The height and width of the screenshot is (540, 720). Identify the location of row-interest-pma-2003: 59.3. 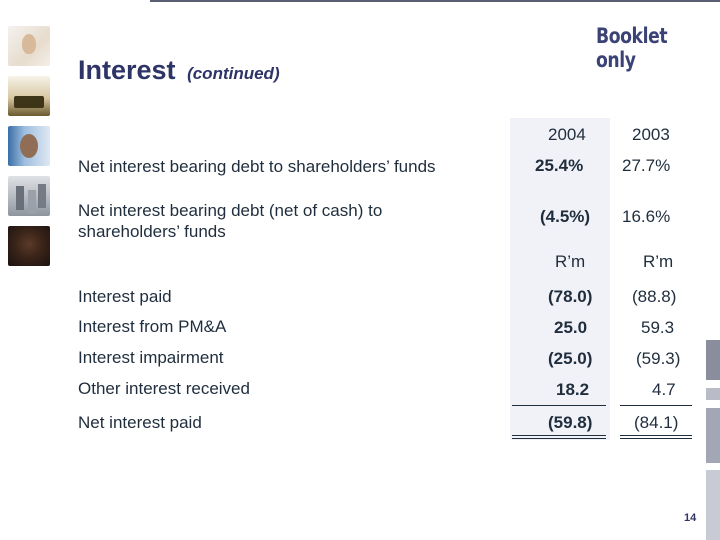
(658, 327).